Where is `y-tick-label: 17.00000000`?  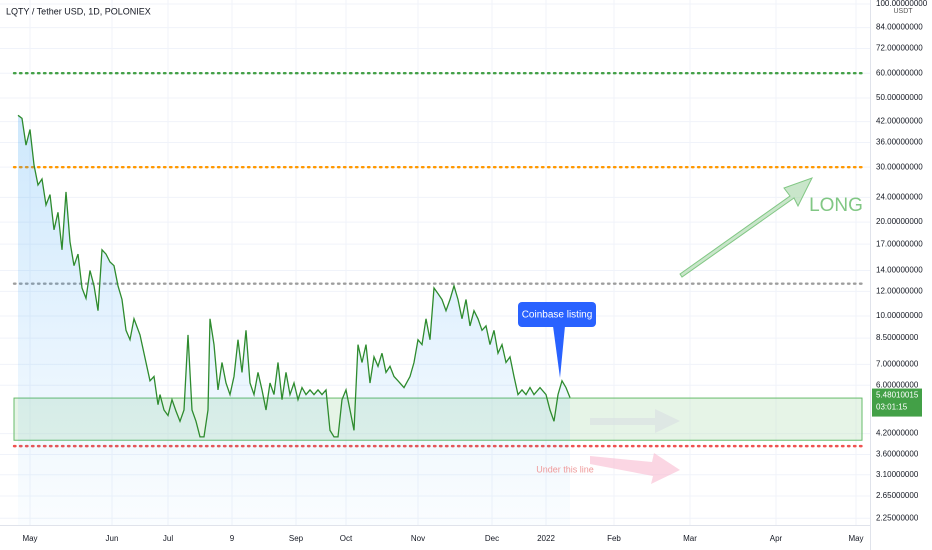 y-tick-label: 17.00000000 is located at coordinates (899, 243).